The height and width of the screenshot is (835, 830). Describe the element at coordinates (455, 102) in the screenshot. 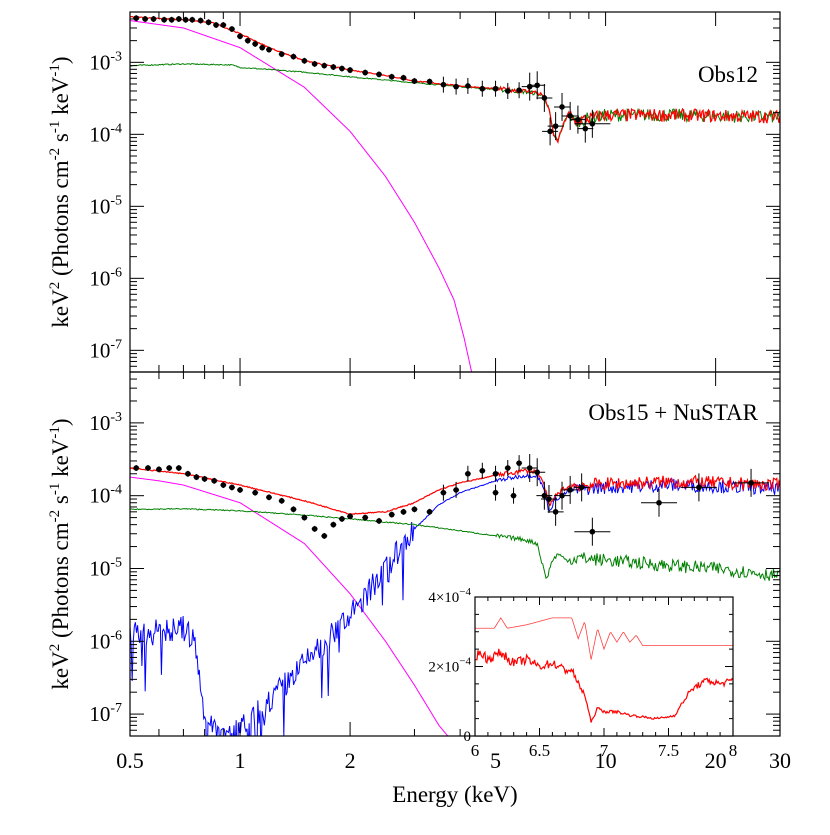

I see `series-powerlaw-line` at that location.